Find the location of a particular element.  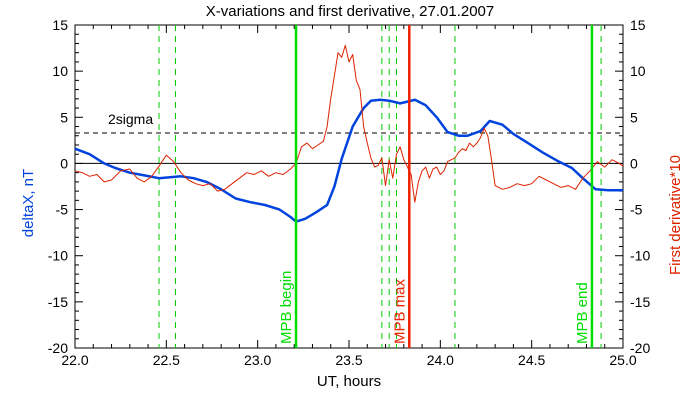

x-tick-label: 22.0 is located at coordinates (74, 360).